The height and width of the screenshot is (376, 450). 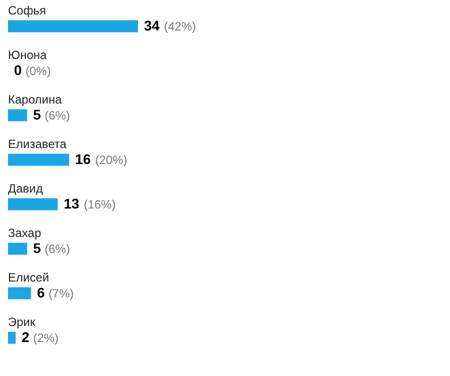 I want to click on y-tick-label: Захар, so click(x=25, y=233).